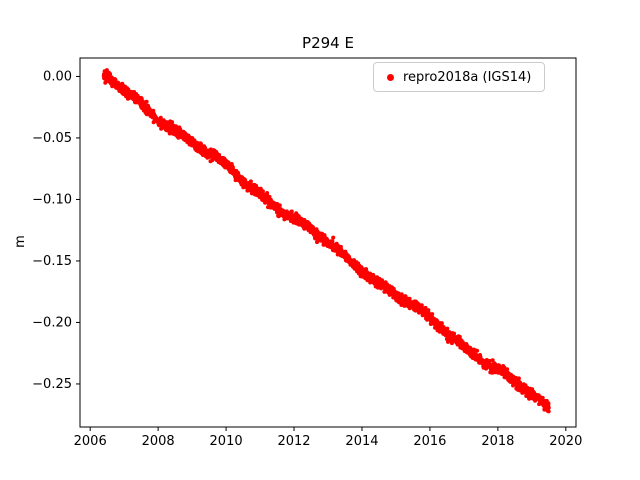 This screenshot has height=480, width=640. I want to click on y-axis-label: m, so click(20, 241).